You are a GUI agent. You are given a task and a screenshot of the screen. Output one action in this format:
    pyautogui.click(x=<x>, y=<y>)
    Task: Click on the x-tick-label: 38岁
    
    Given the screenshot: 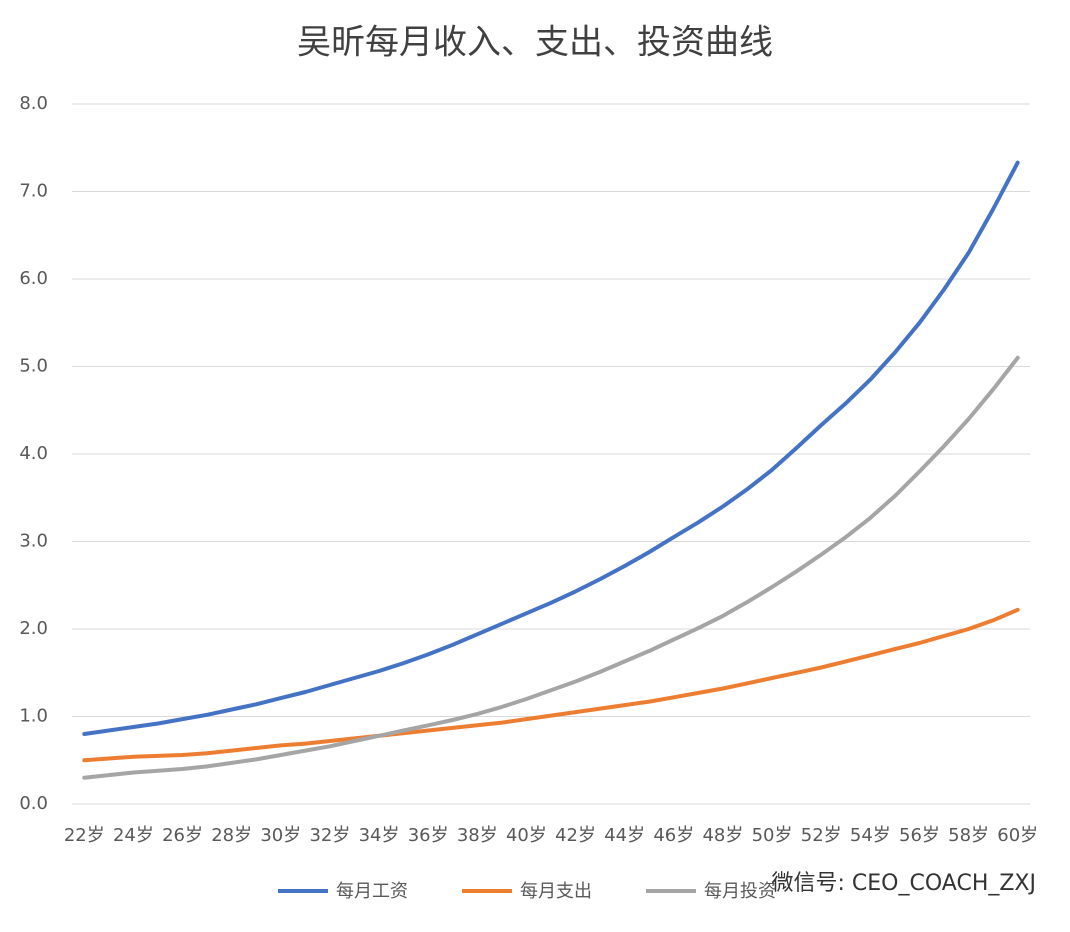 What is the action you would take?
    pyautogui.click(x=477, y=835)
    